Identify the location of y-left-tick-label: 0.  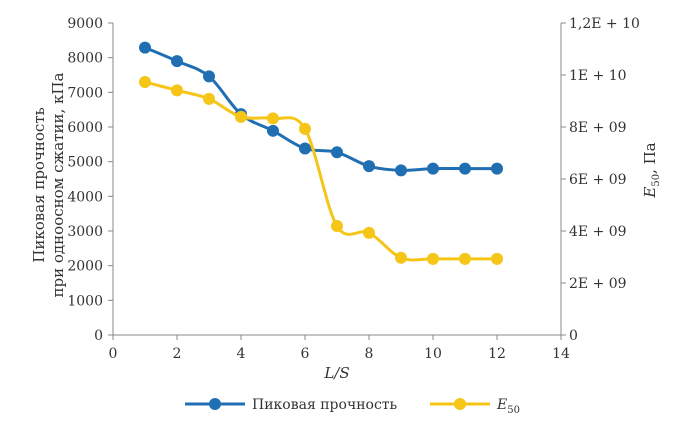
(98, 336).